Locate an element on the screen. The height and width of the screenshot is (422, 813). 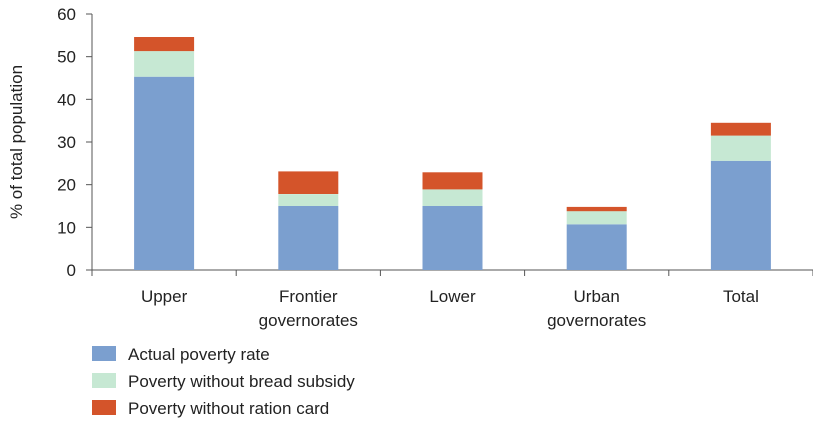
y-axis-title: % of total population is located at coordinates (16, 142).